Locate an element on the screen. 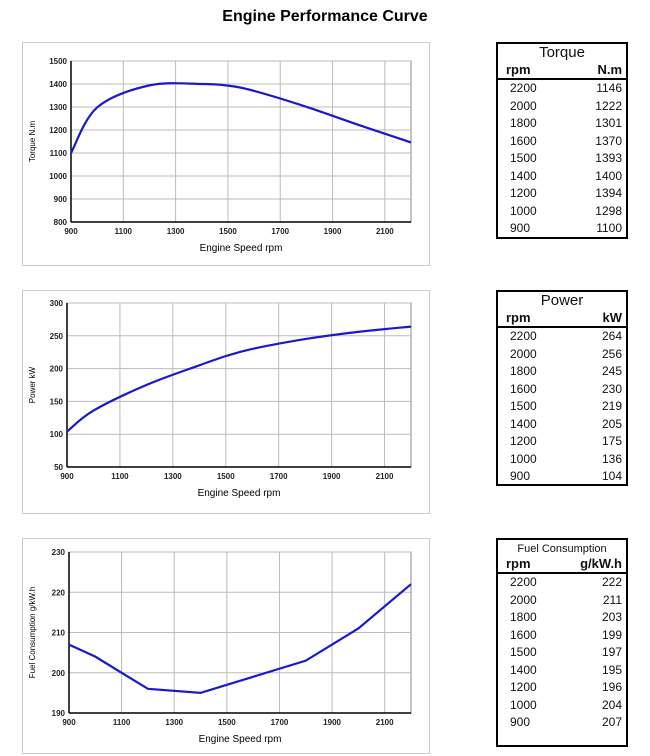  column-header-unit: N.m is located at coordinates (609, 69).